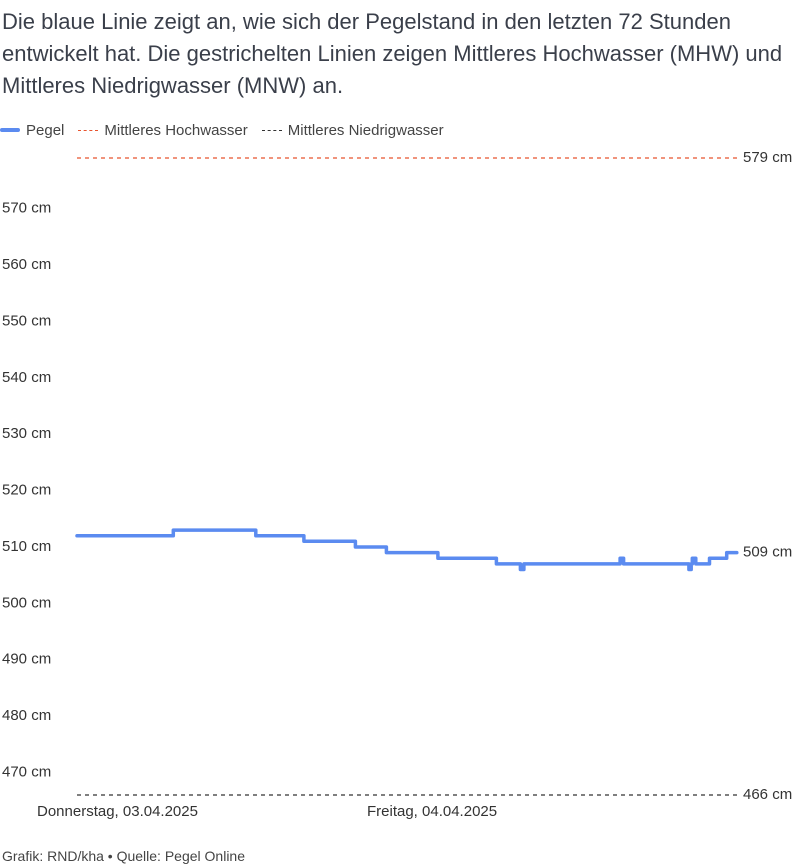  What do you see at coordinates (26, 602) in the screenshot?
I see `y-tick-label: 500 cm` at bounding box center [26, 602].